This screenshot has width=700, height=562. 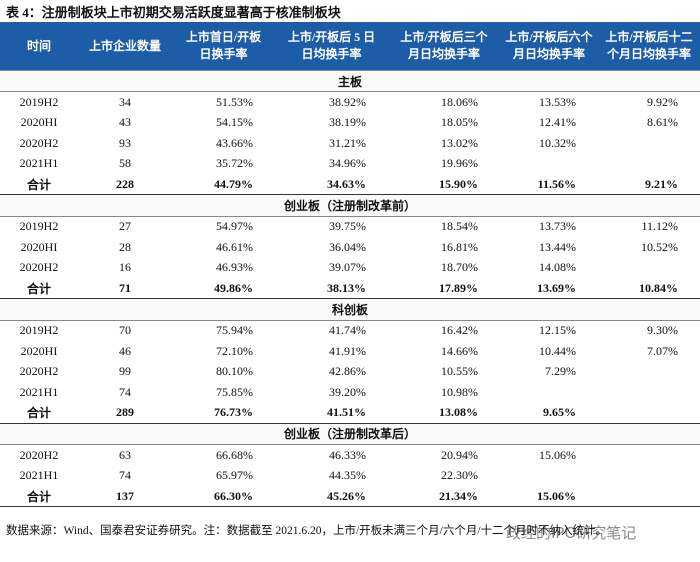 What do you see at coordinates (649, 46) in the screenshot?
I see `header-cell: 上市/开板后十二 个月日均换手率` at bounding box center [649, 46].